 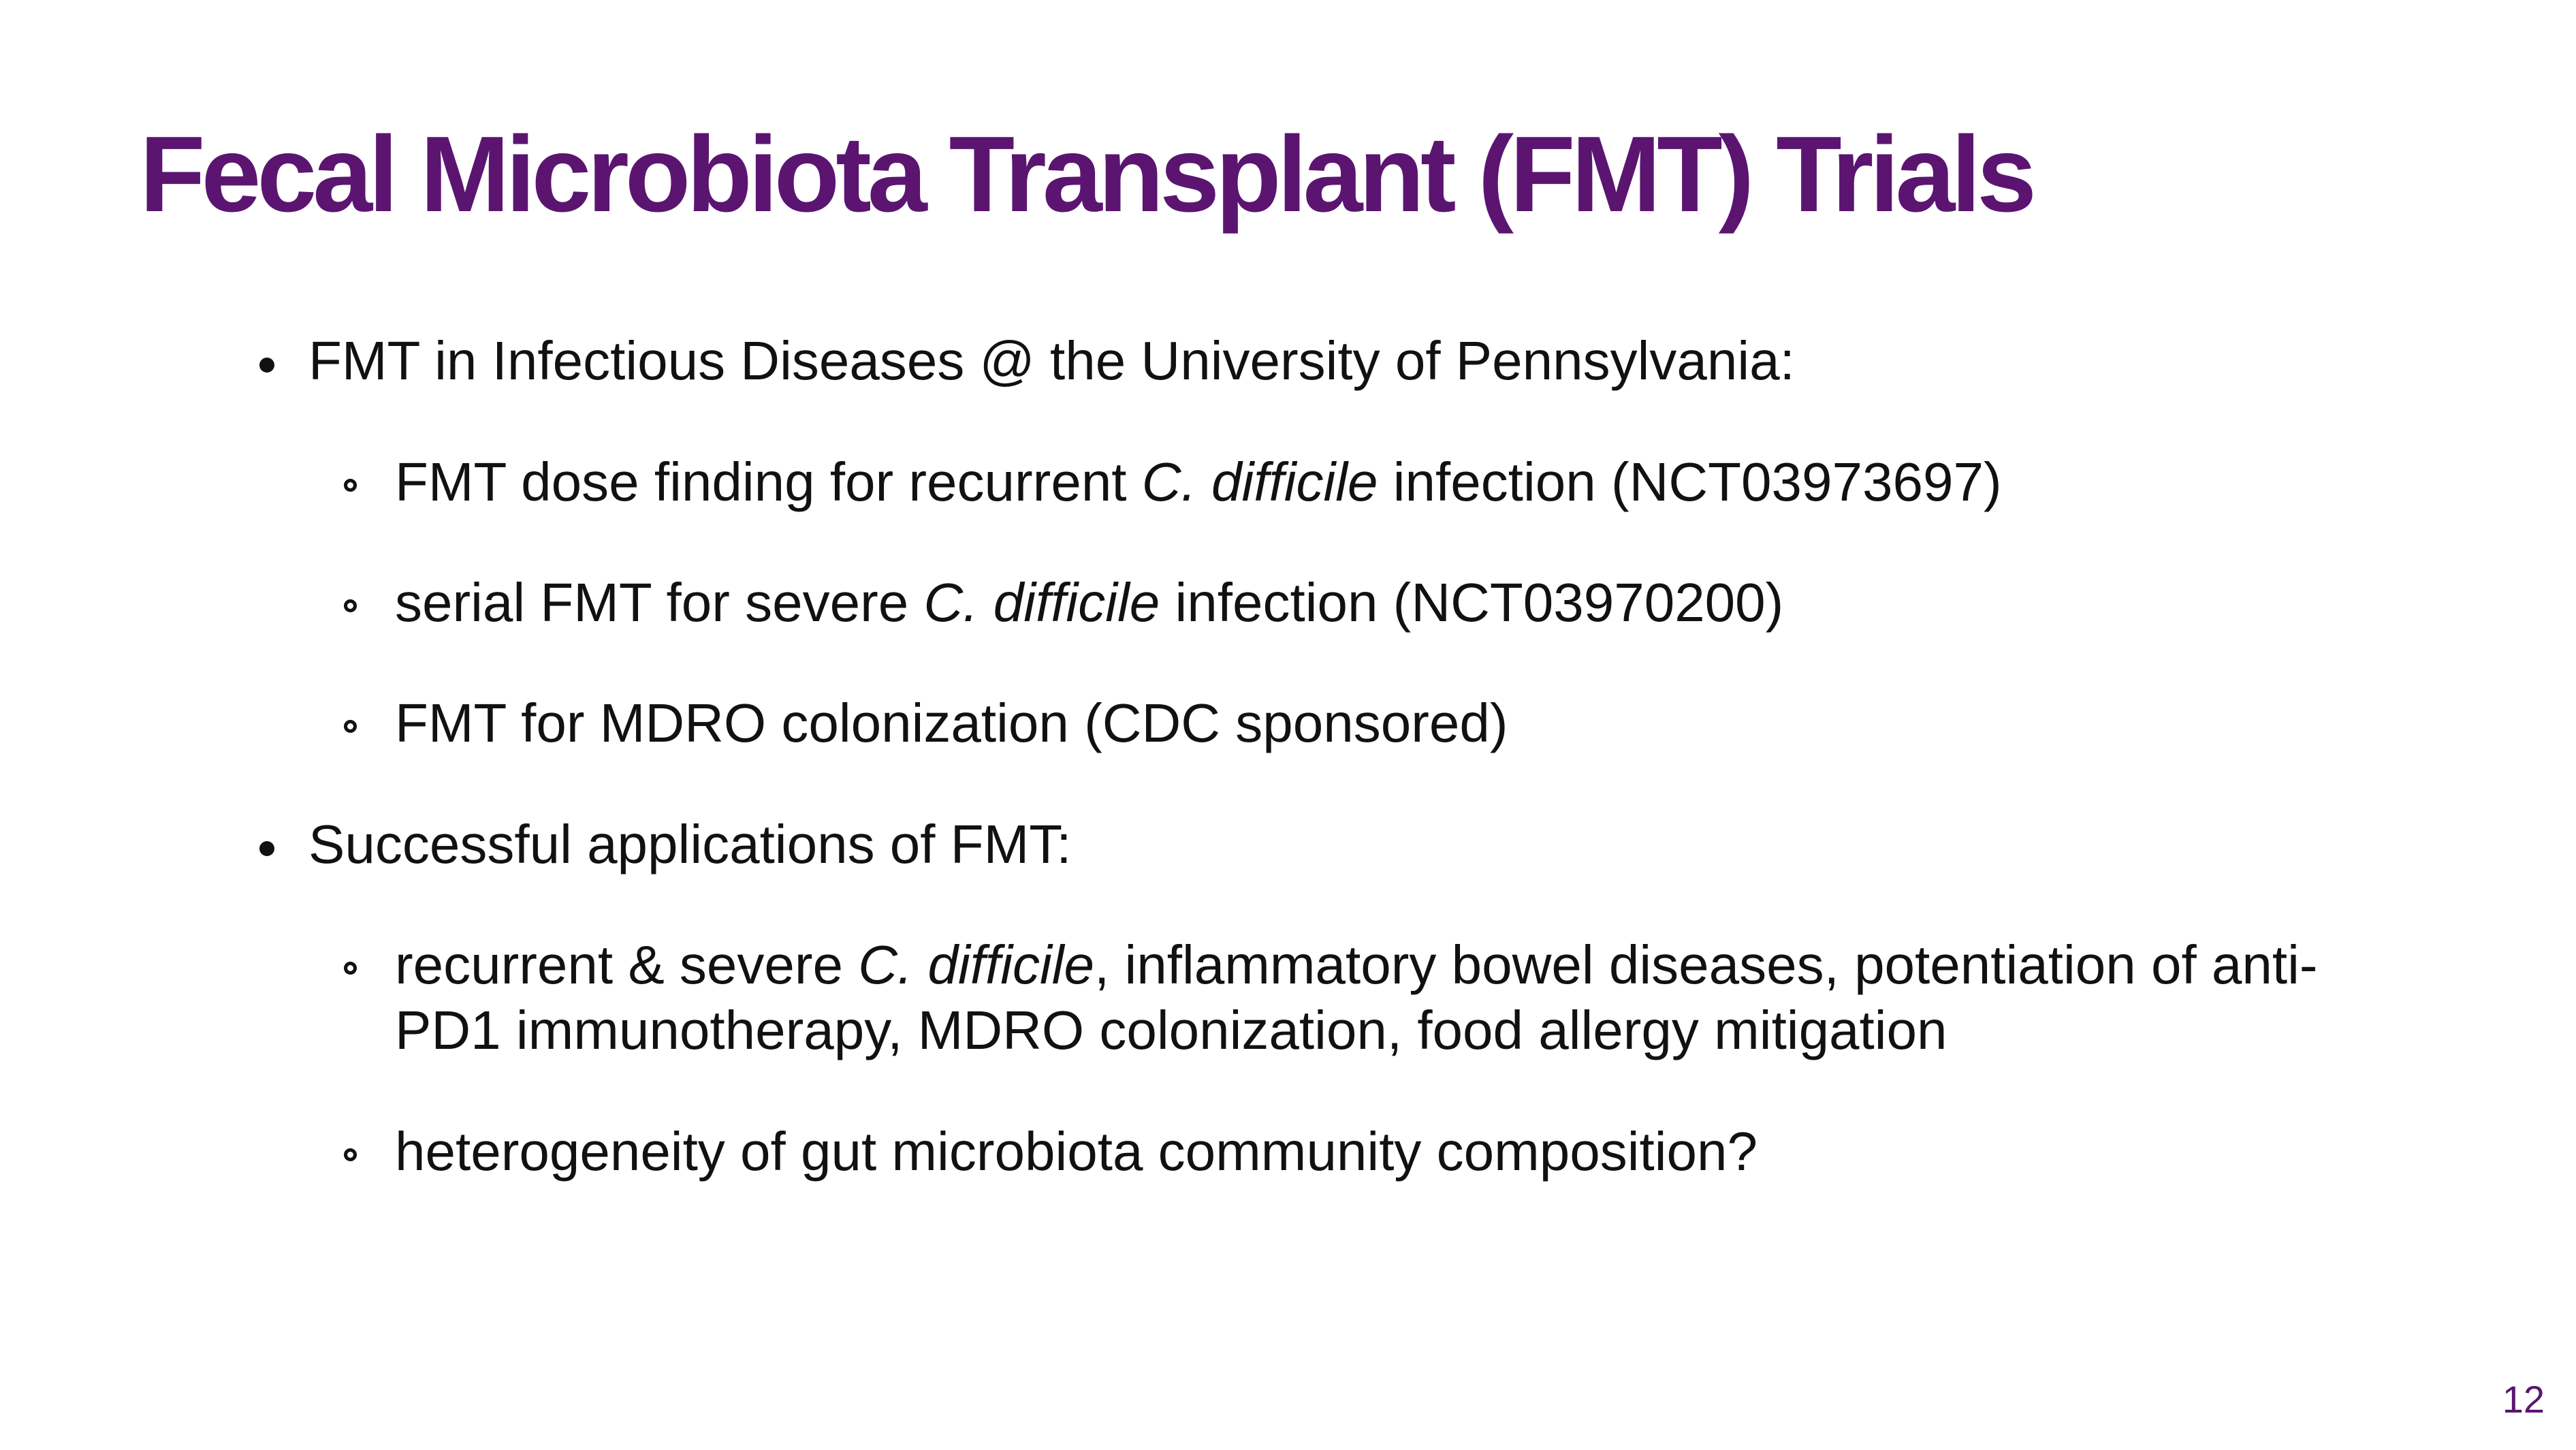 I want to click on sub-bullet-text: FMT dose finding for recurrent, so click(x=768, y=482).